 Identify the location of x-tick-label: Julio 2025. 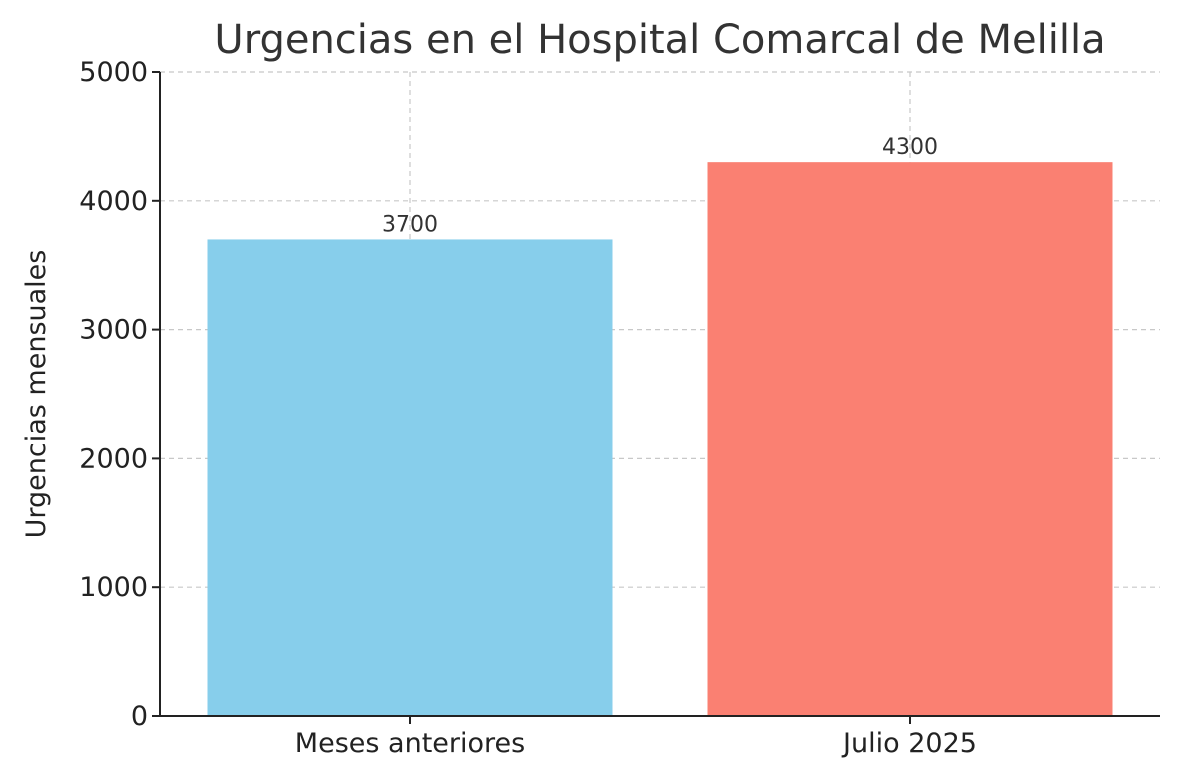
(909, 743).